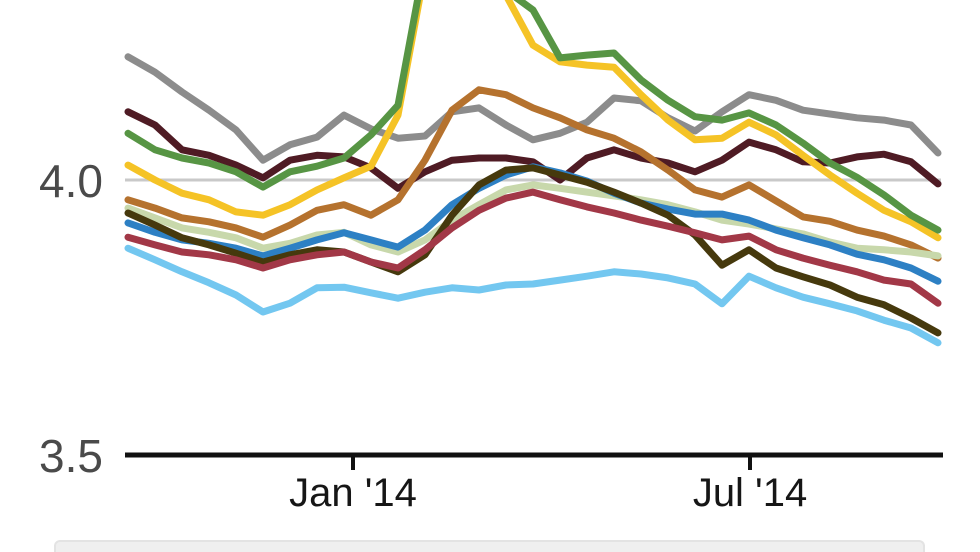 The image size is (980, 552). Describe the element at coordinates (353, 493) in the screenshot. I see `x-tick-label-jan14: Jan '14` at that location.